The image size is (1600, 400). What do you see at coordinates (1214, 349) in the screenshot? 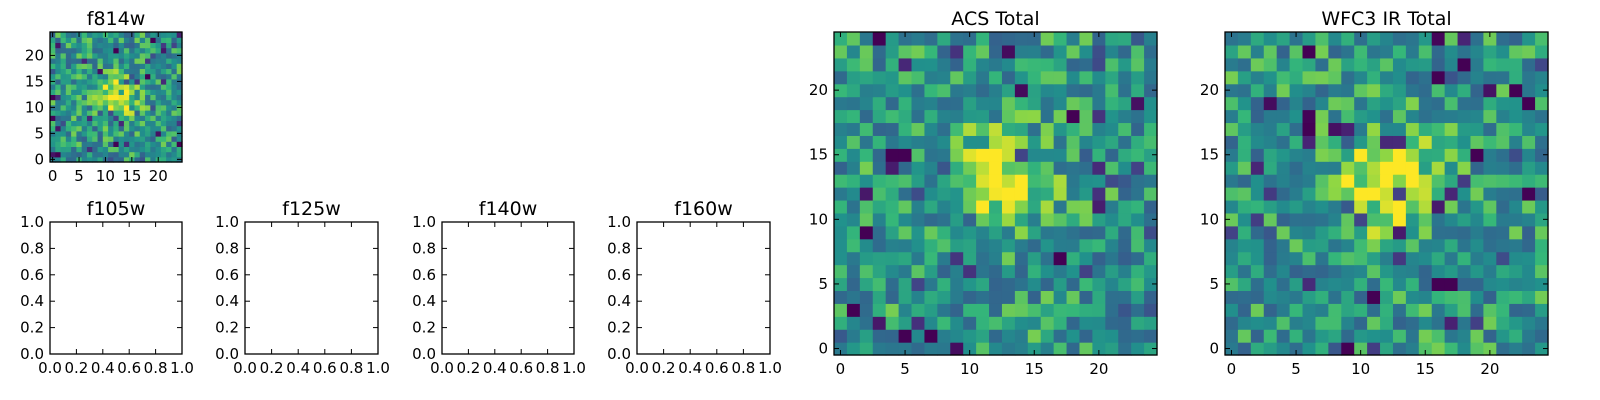
I see `y-tick-label: 0` at bounding box center [1214, 349].